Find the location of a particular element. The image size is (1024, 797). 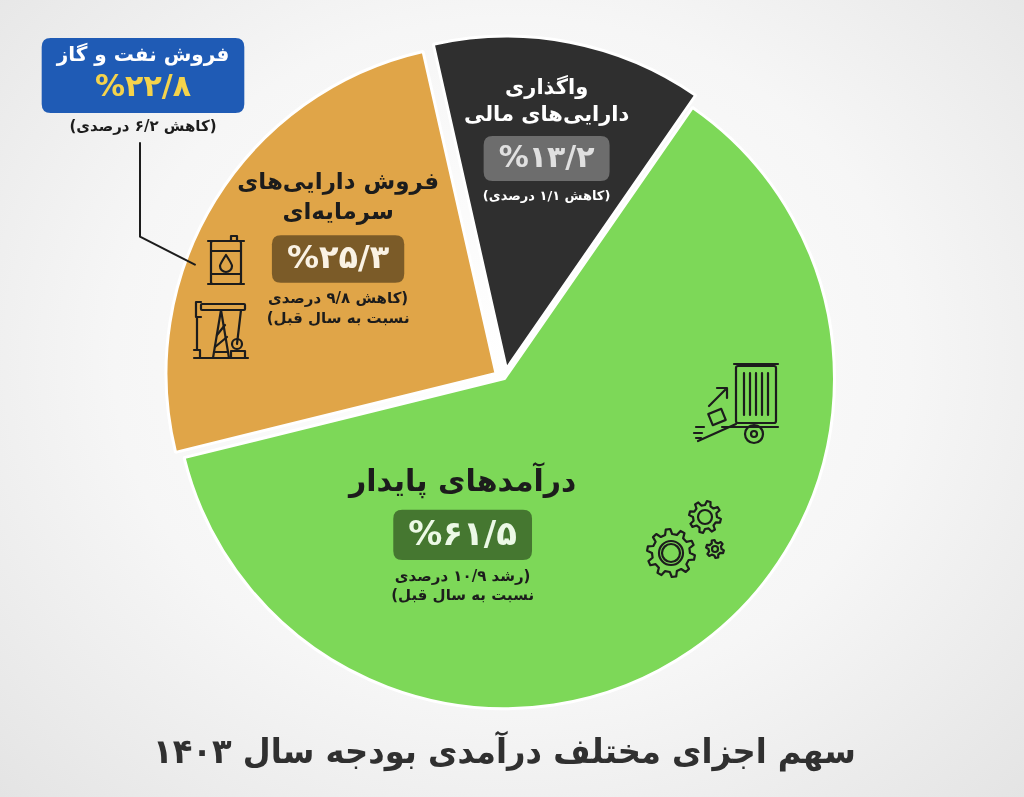

text: (کاهش ۹/۸ درصدی نسبت به سال قبل) is located at coordinates (338, 308).